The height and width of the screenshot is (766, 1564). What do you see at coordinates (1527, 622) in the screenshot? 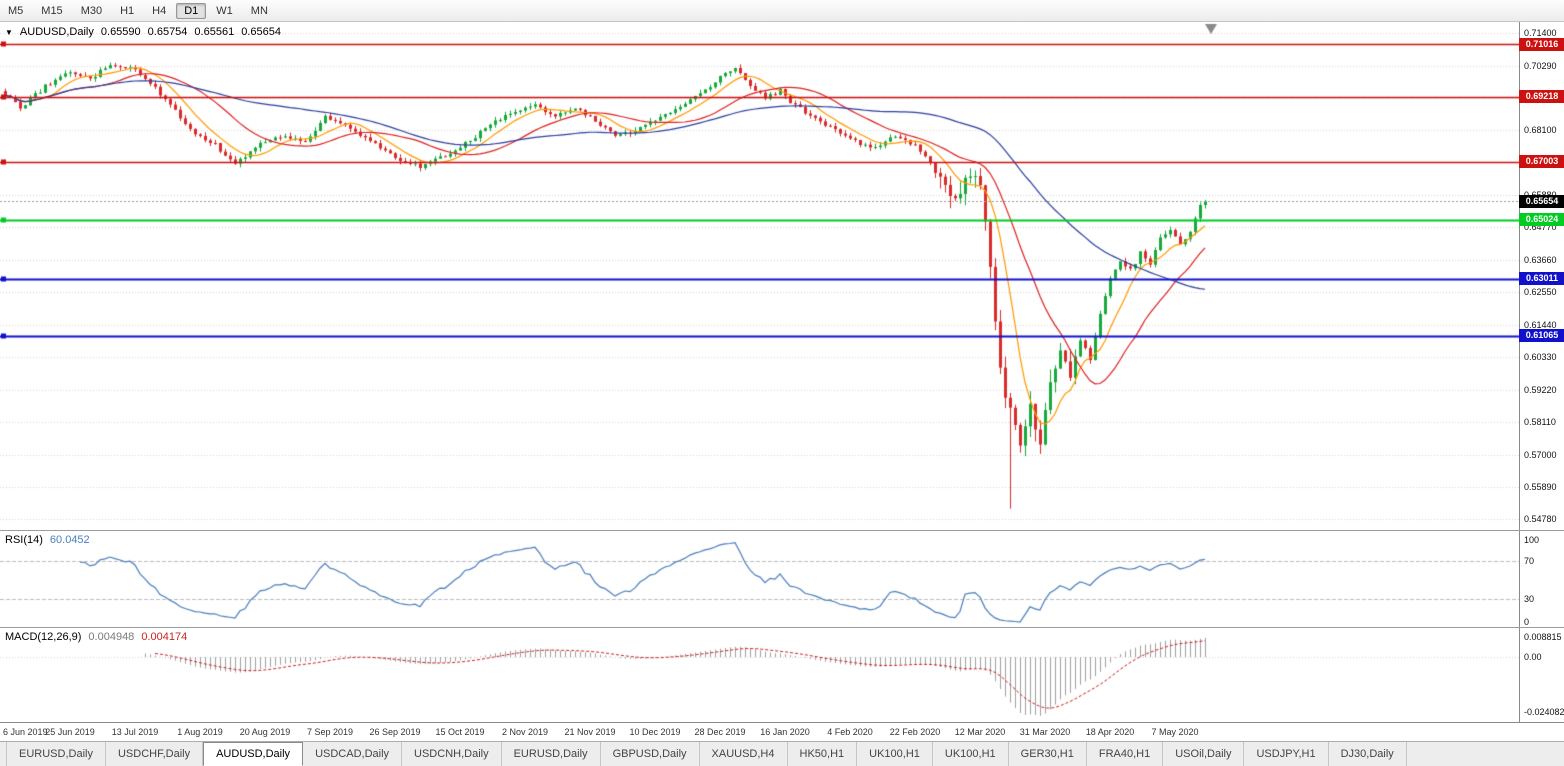
I see `rsi-axis-tick: 0` at bounding box center [1527, 622].